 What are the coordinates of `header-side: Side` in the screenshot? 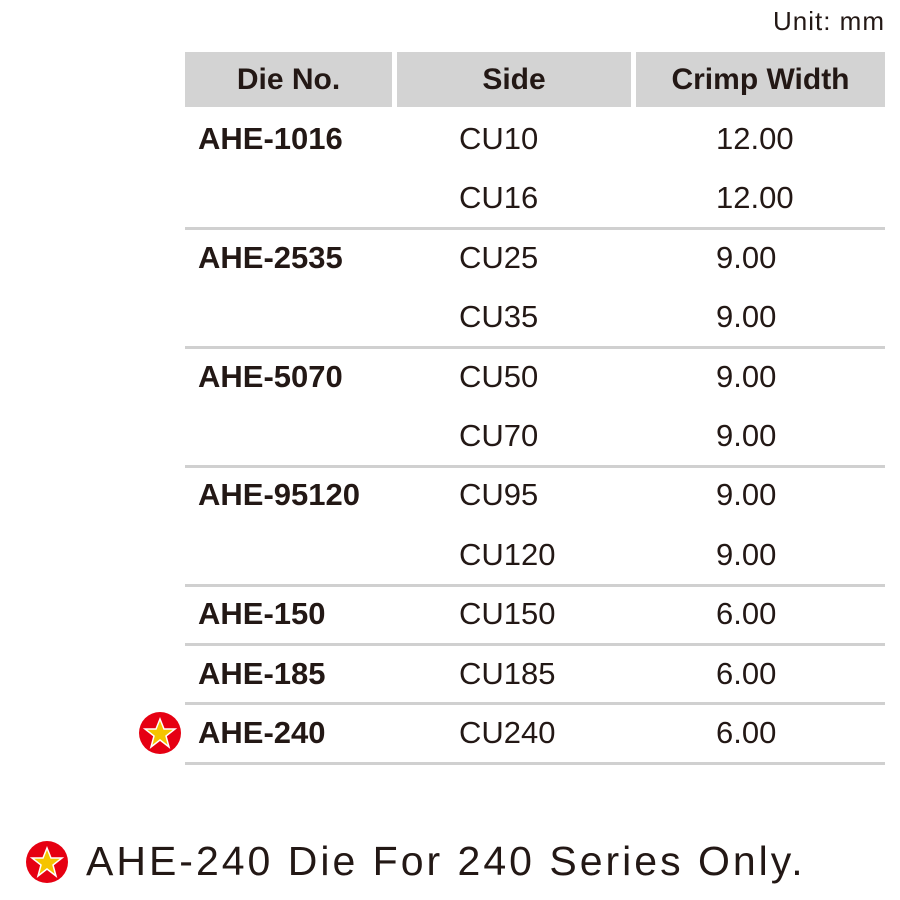 It's located at (514, 79).